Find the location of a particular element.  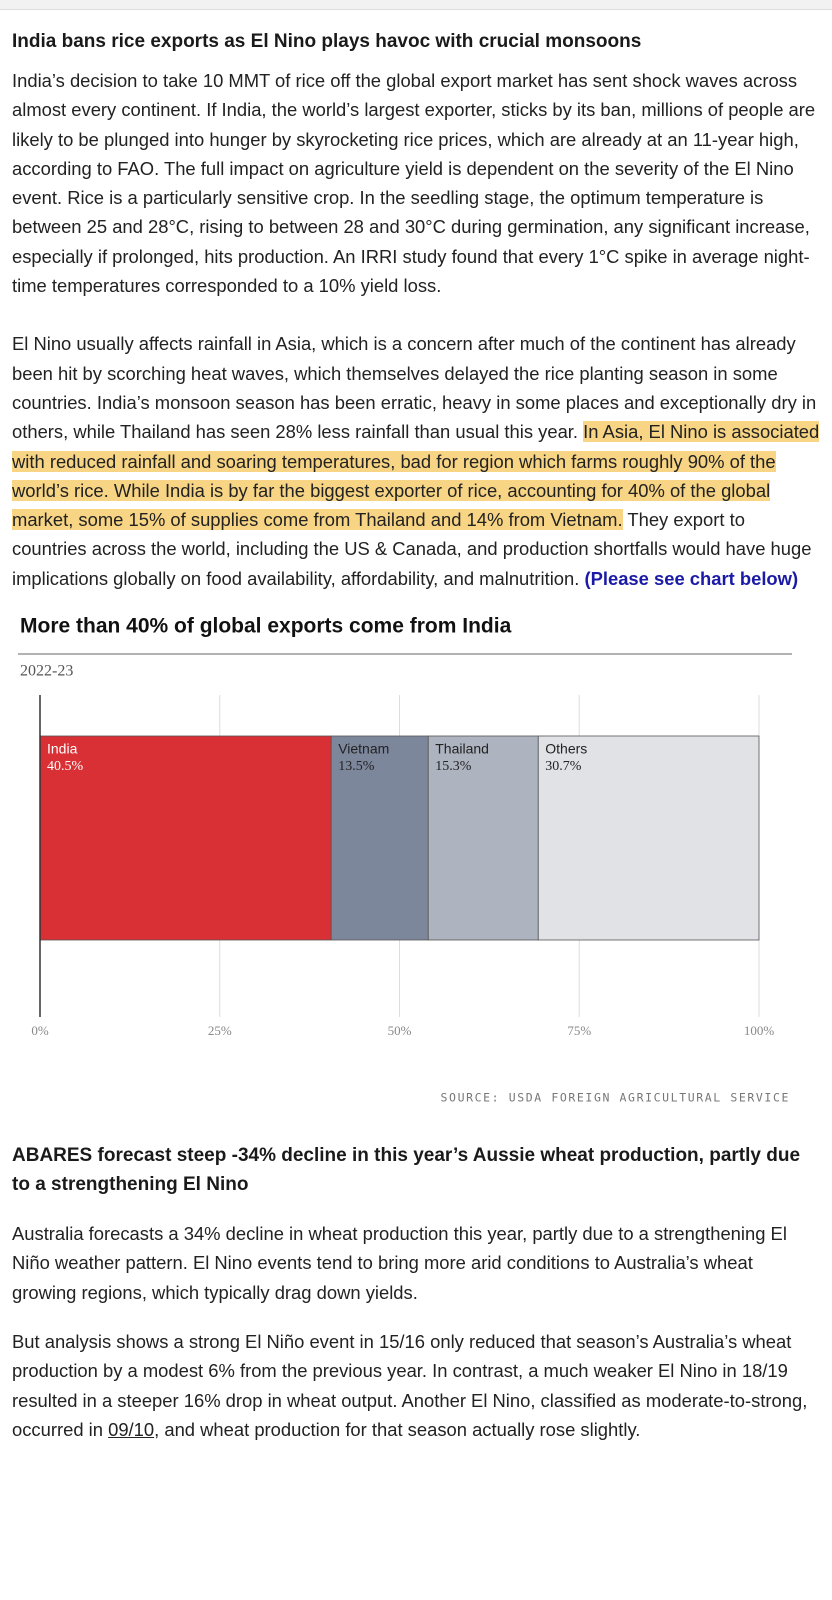

x-tick-label: 50% is located at coordinates (400, 1030).